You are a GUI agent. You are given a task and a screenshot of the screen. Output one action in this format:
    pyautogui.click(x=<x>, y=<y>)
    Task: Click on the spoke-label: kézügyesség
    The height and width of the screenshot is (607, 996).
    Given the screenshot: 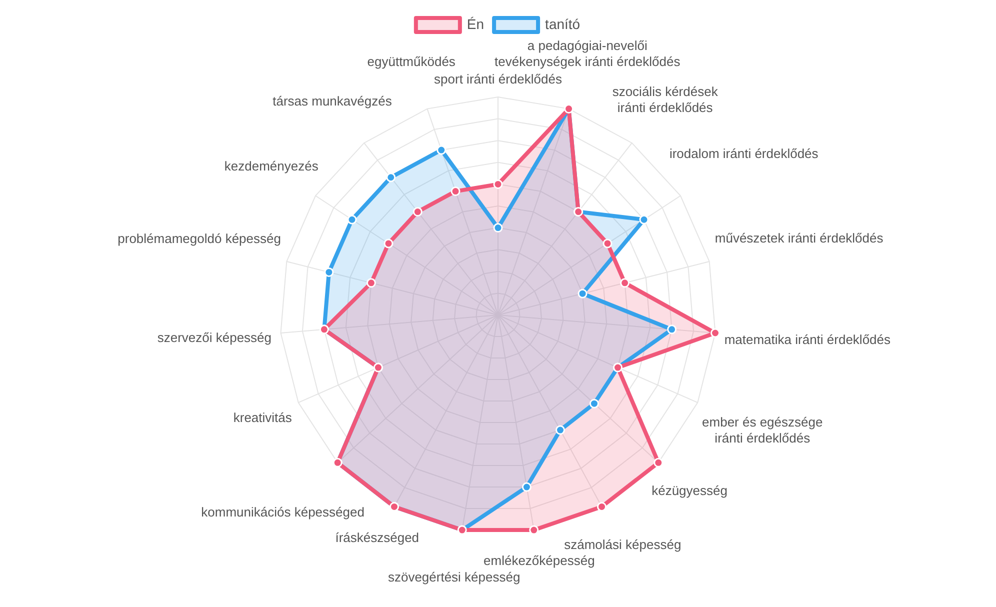 What is the action you would take?
    pyautogui.click(x=690, y=490)
    